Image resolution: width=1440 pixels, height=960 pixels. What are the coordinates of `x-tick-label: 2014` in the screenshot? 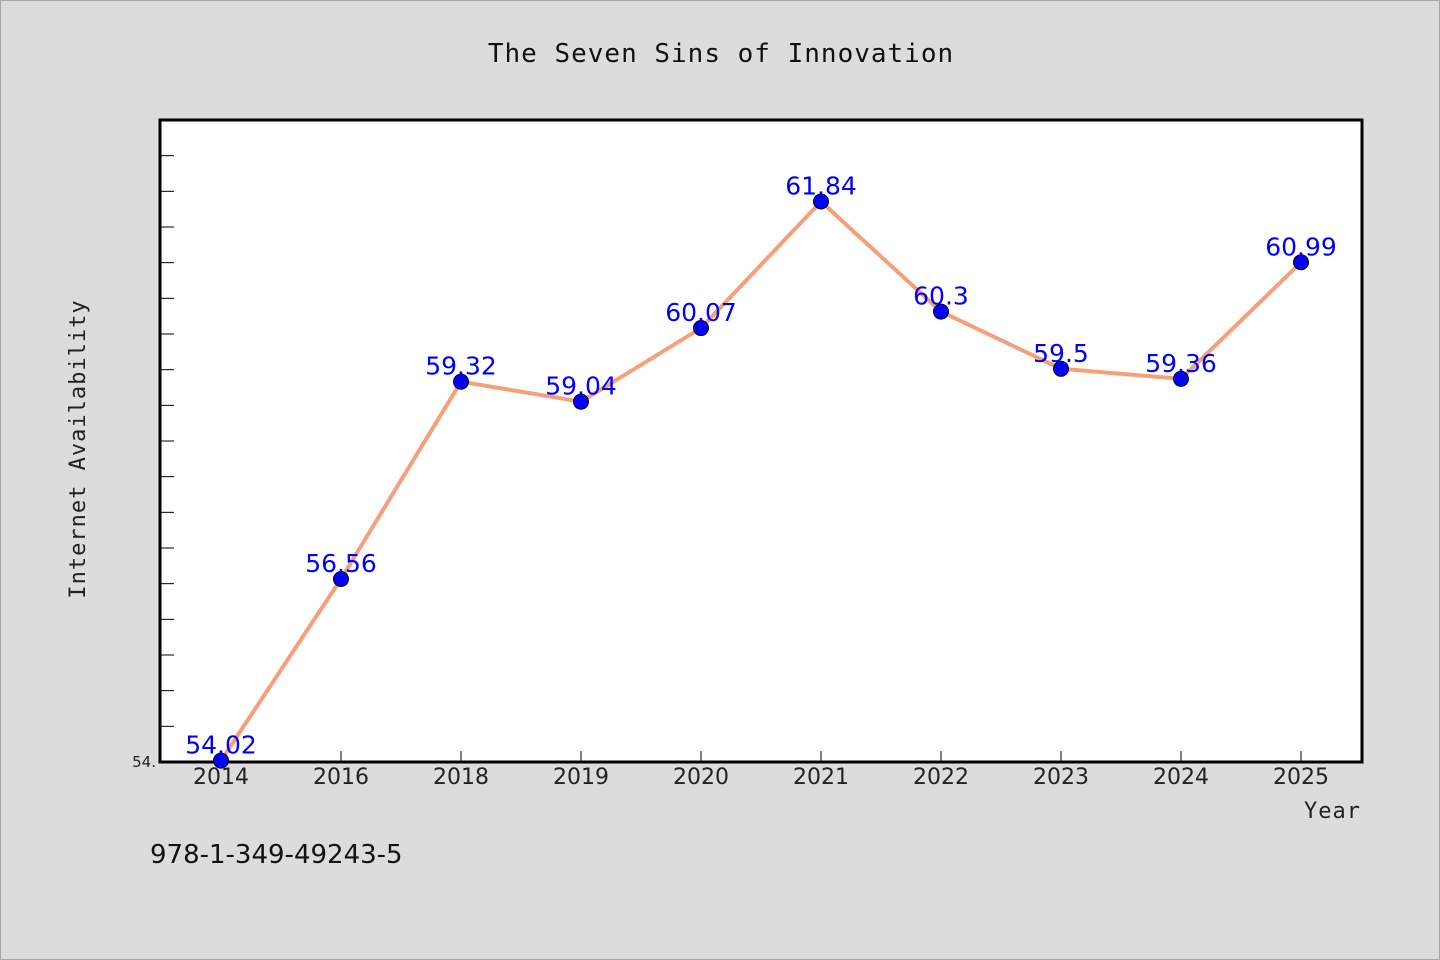 It's located at (221, 777).